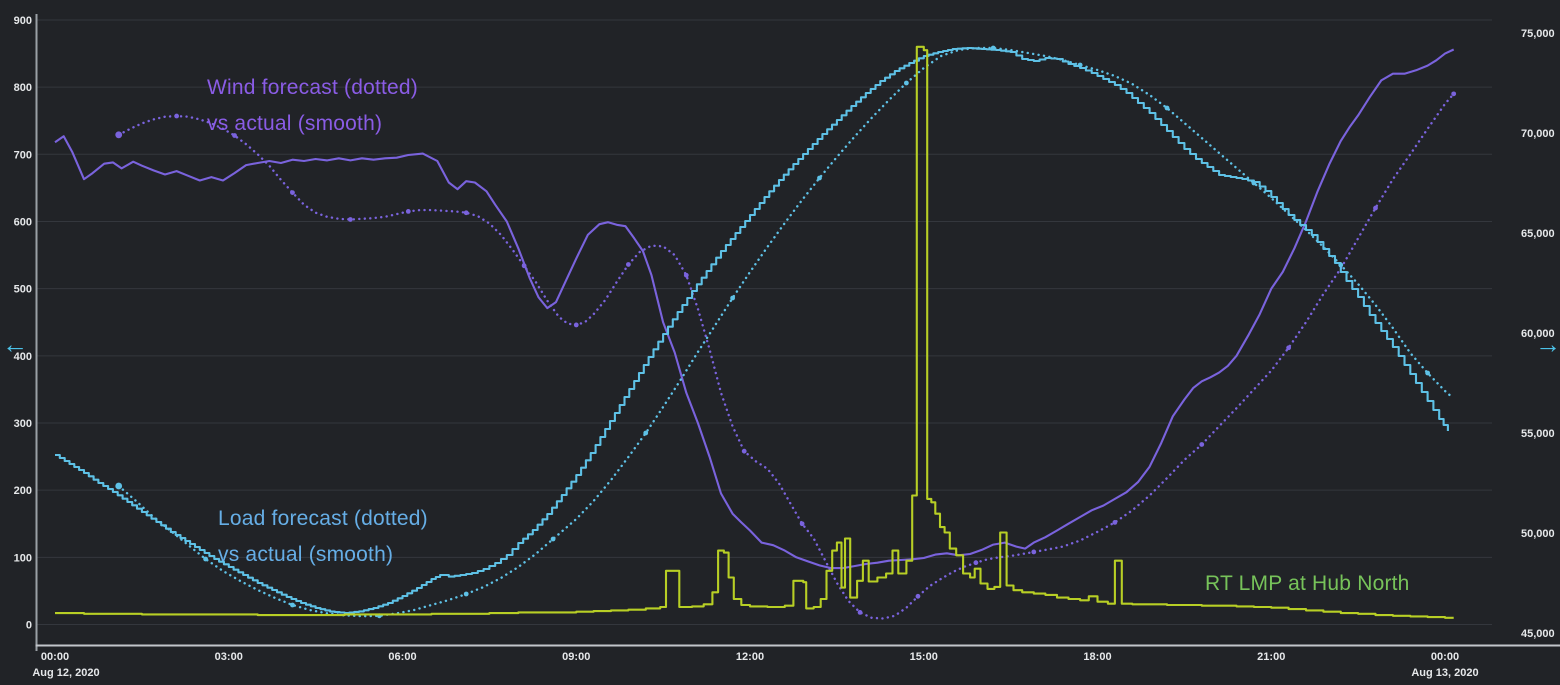  Describe the element at coordinates (23, 222) in the screenshot. I see `y-axis-label-left: 600` at that location.